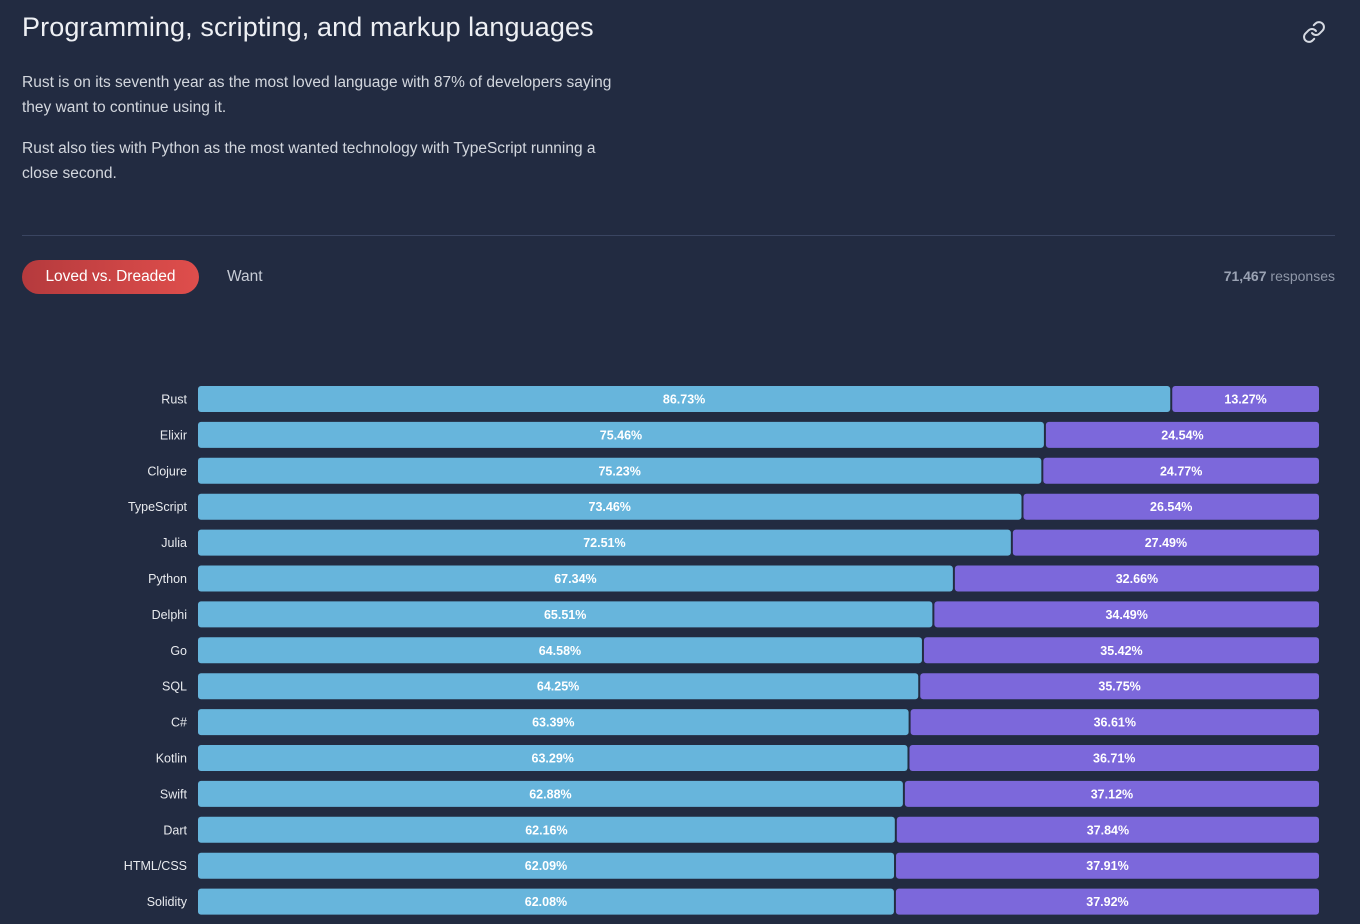 The height and width of the screenshot is (924, 1360). I want to click on dreaded-value-label: 37.84%, so click(1108, 830).